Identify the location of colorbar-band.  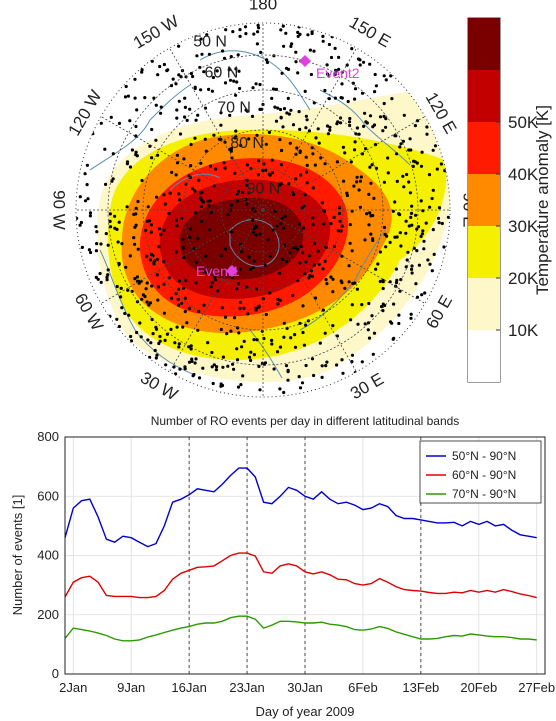
(484, 252).